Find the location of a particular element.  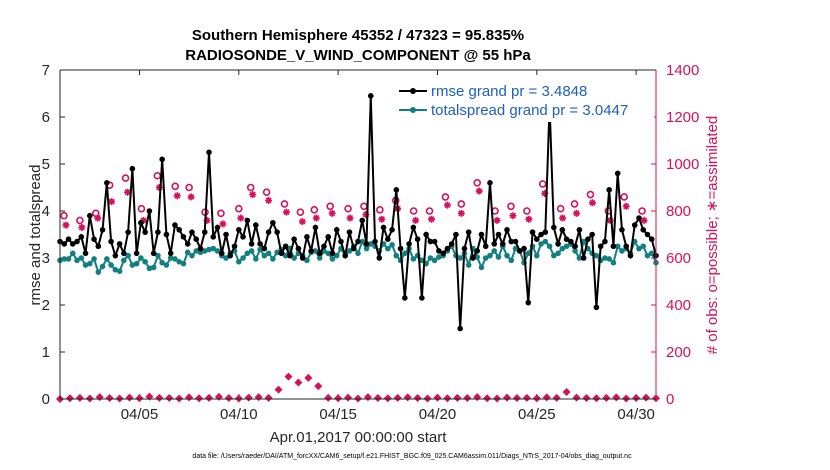

x-tick-label: 04/30 is located at coordinates (636, 414).